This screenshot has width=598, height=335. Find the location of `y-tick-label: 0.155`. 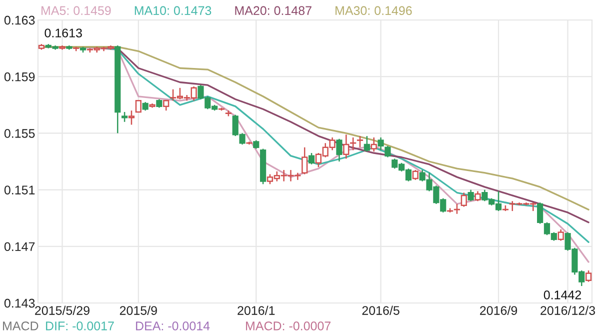

y-tick-label: 0.155 is located at coordinates (19, 133).